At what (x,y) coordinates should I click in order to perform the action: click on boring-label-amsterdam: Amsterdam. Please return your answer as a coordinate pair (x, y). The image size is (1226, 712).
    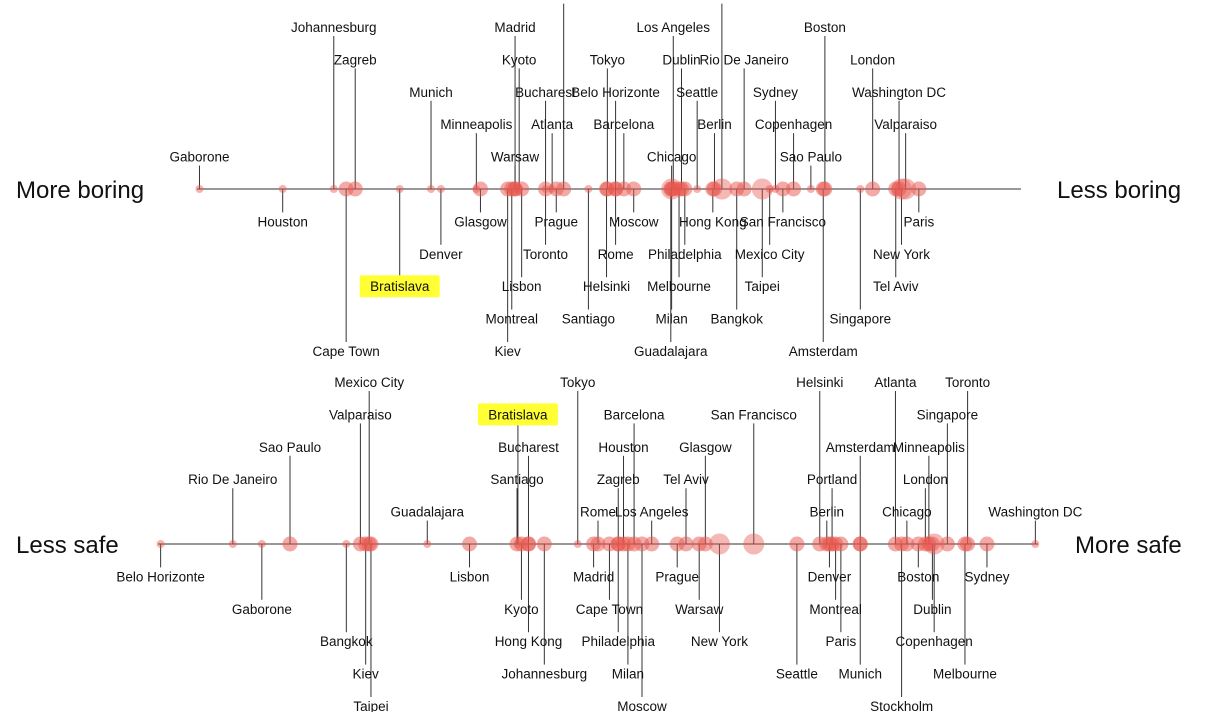
    Looking at the image, I should click on (823, 351).